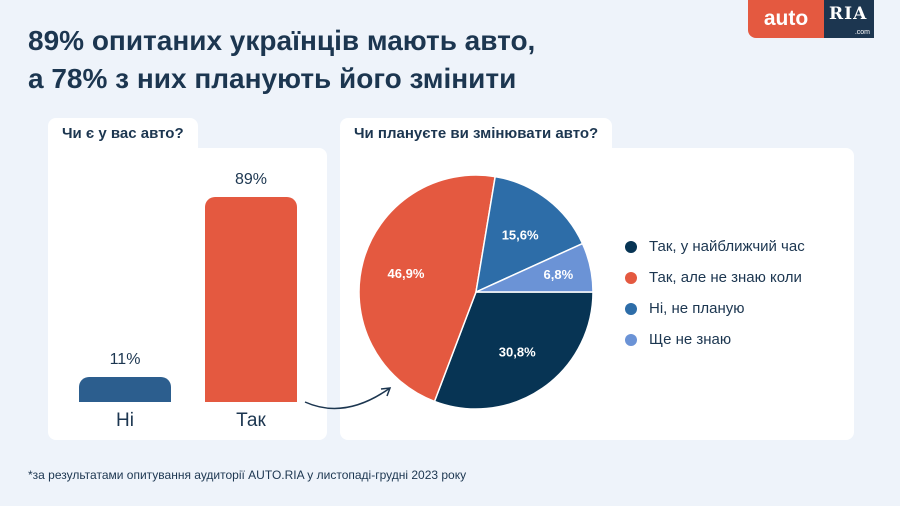 The height and width of the screenshot is (506, 900). I want to click on legend-item-no: Ні, не планую, so click(685, 308).